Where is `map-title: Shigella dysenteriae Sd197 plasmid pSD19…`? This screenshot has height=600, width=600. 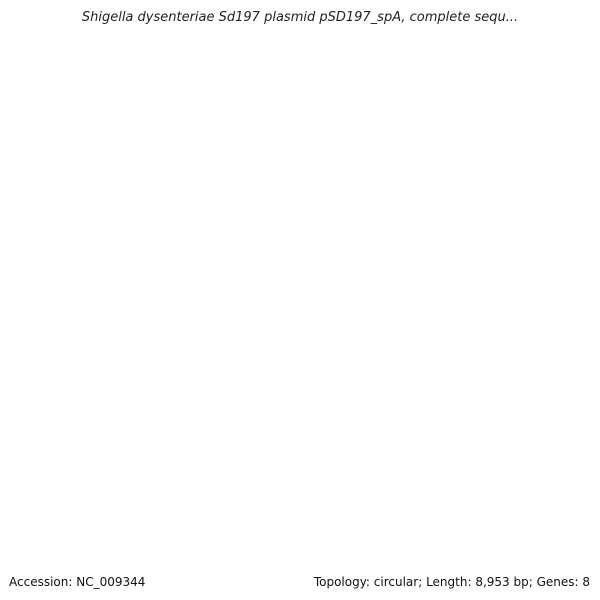 map-title: Shigella dysenteriae Sd197 plasmid pSD19… is located at coordinates (300, 17).